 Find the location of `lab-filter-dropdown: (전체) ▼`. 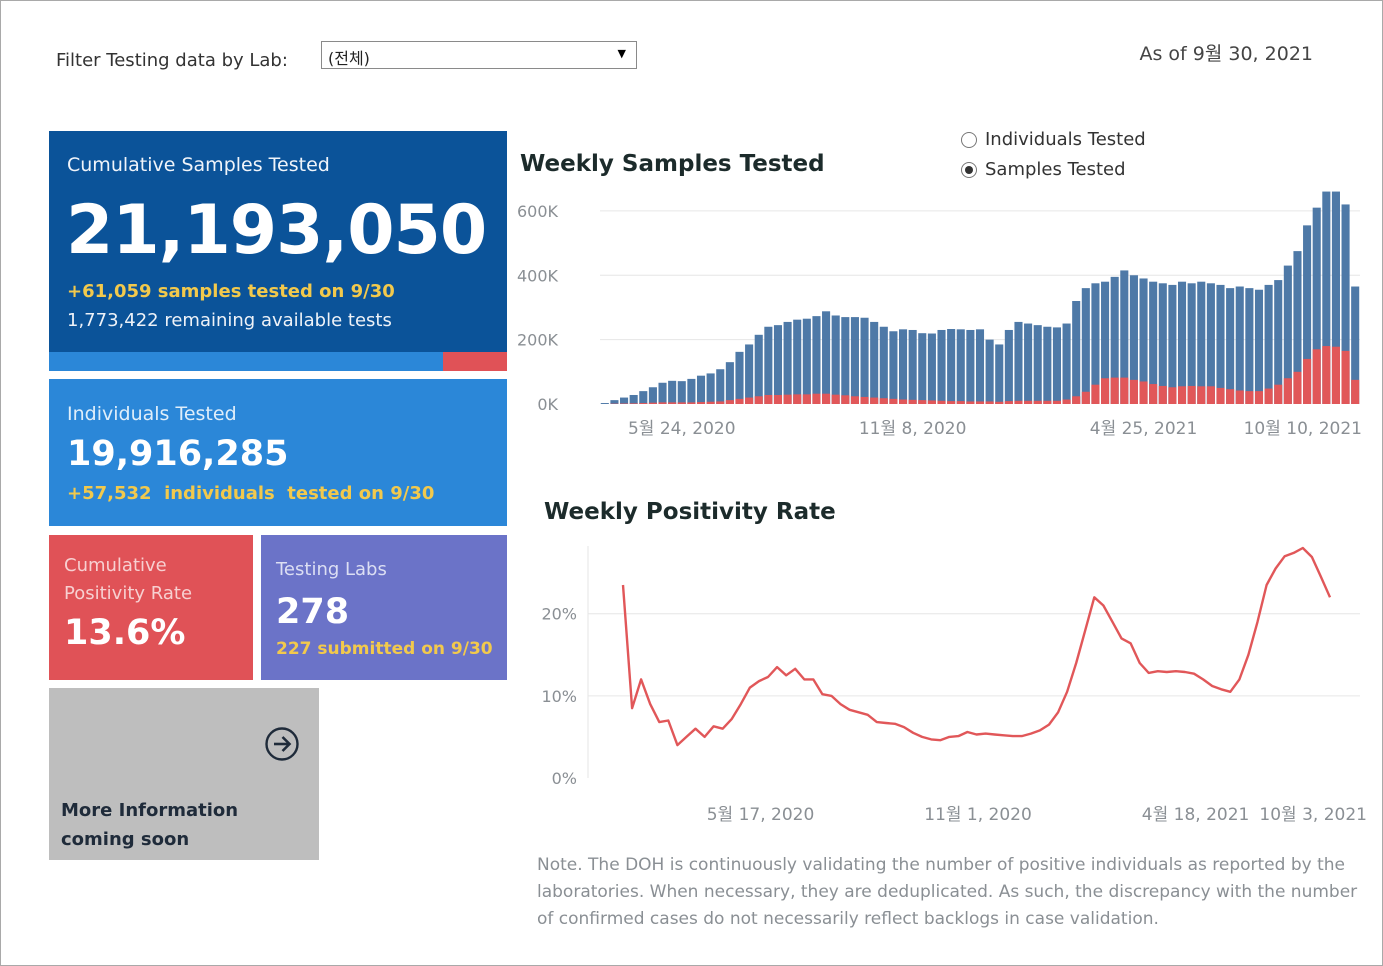

lab-filter-dropdown: (전체) ▼ is located at coordinates (479, 55).